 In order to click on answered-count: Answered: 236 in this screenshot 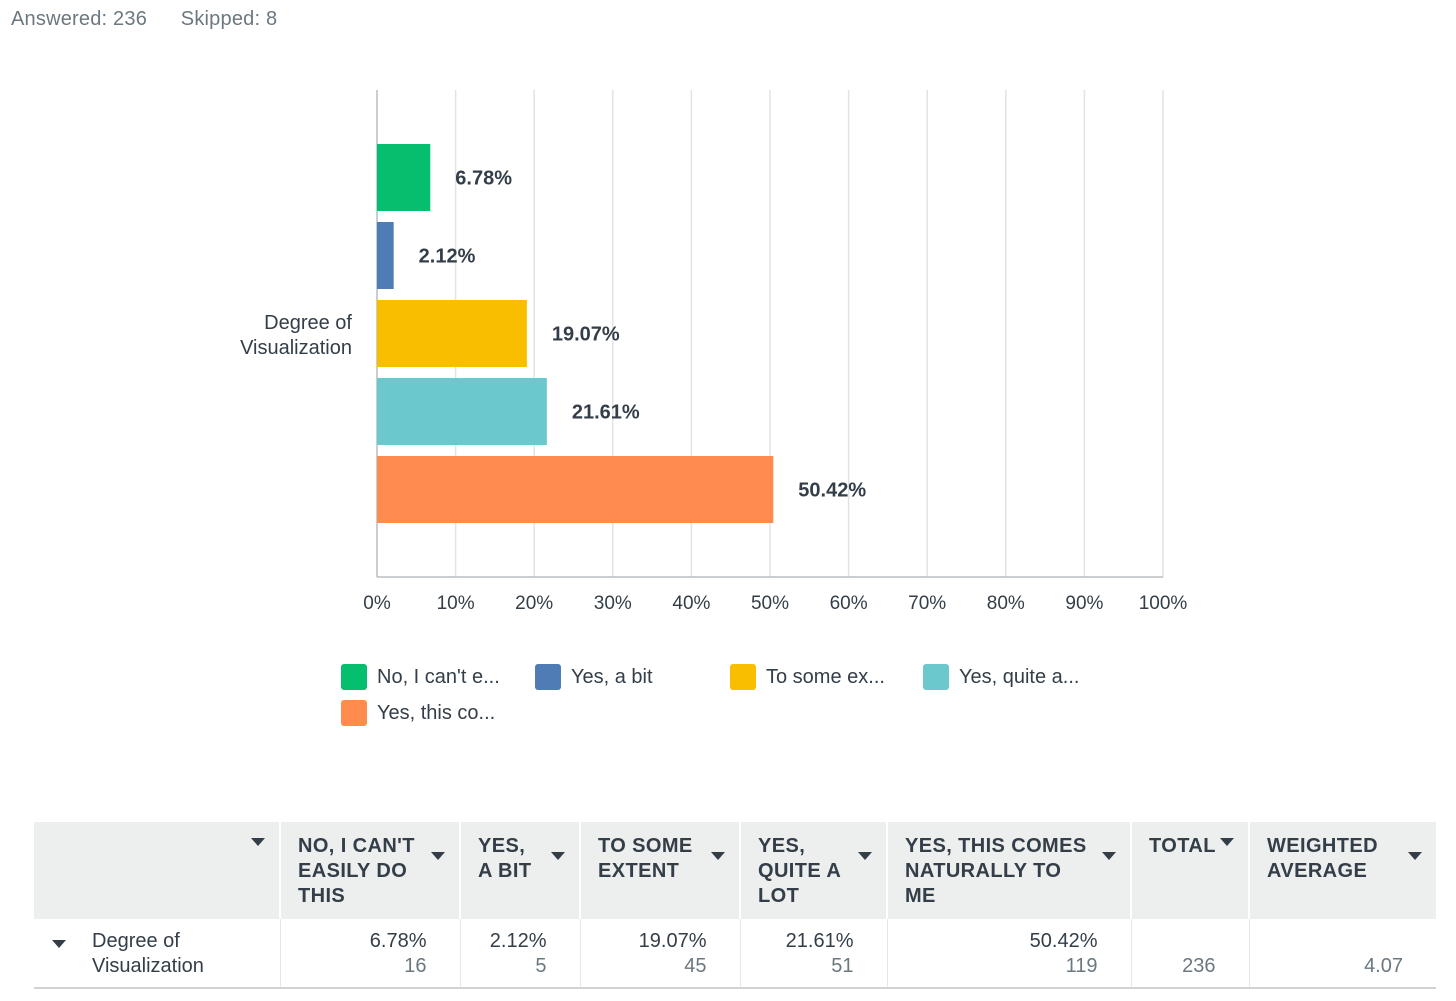, I will do `click(79, 19)`.